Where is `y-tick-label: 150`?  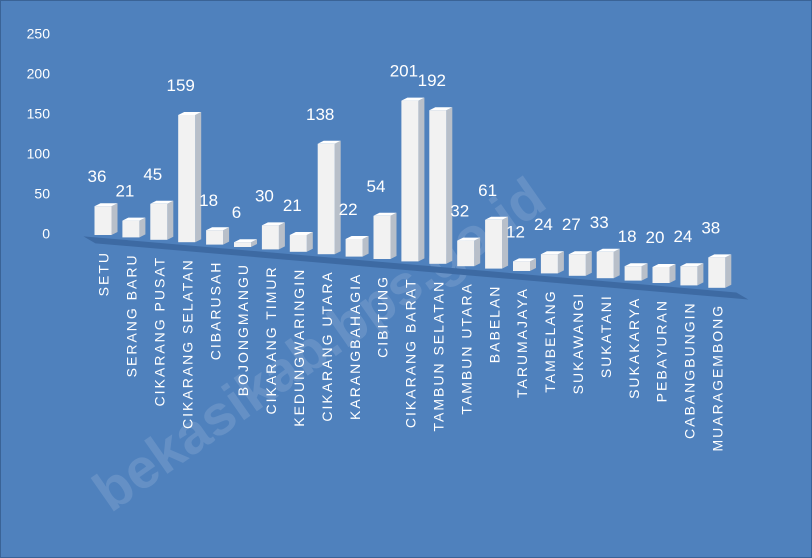
y-tick-label: 150 is located at coordinates (39, 114).